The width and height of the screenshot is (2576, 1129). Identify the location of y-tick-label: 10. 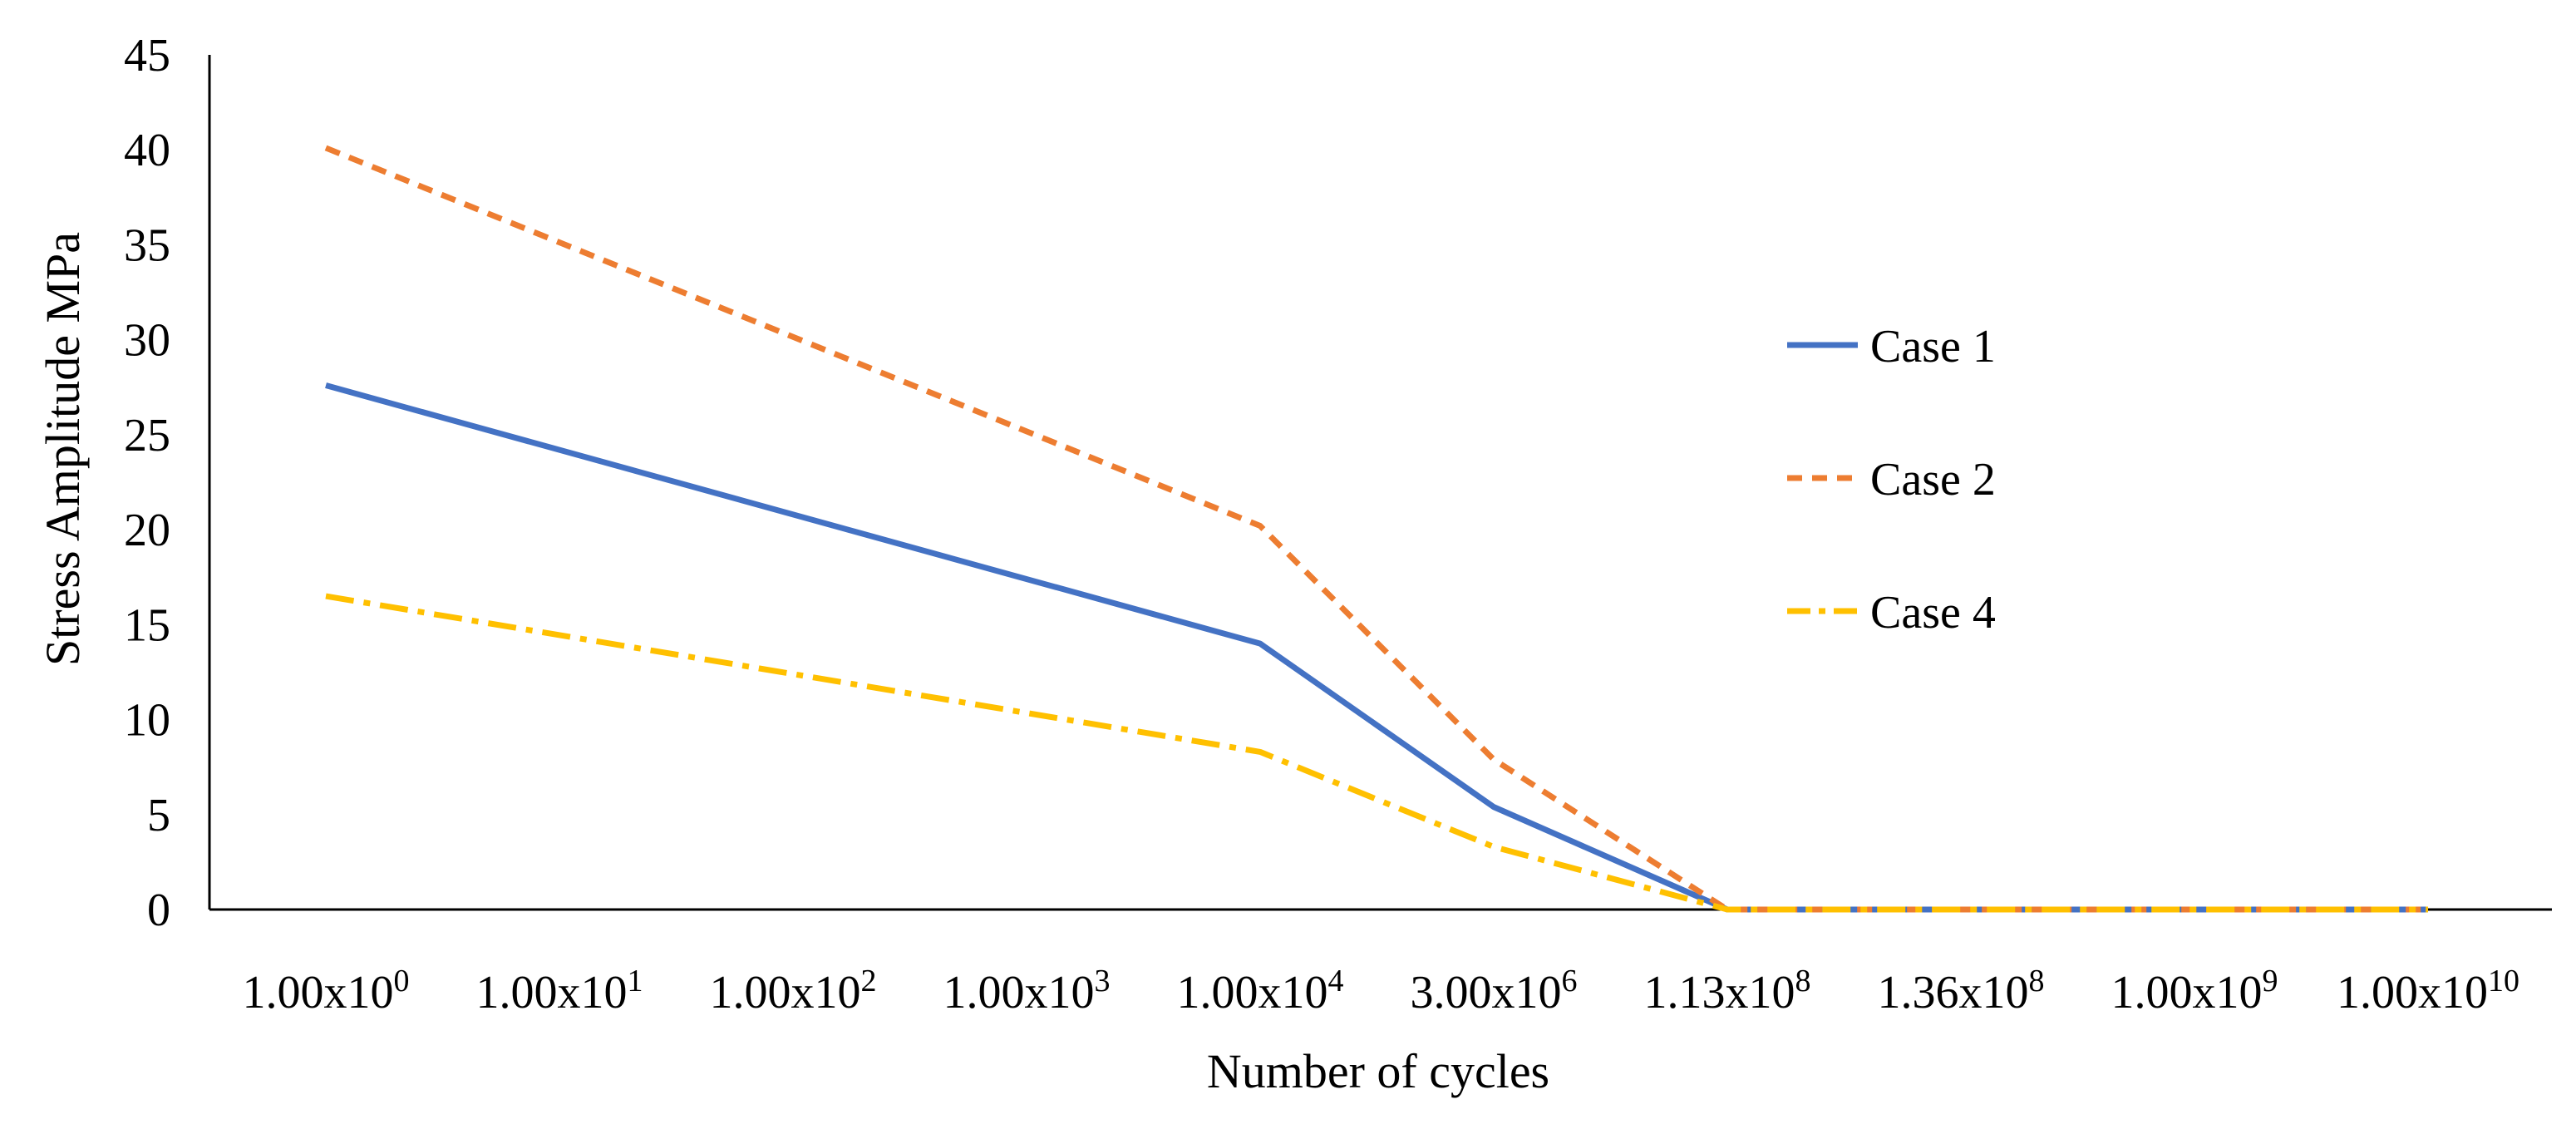
(147, 721).